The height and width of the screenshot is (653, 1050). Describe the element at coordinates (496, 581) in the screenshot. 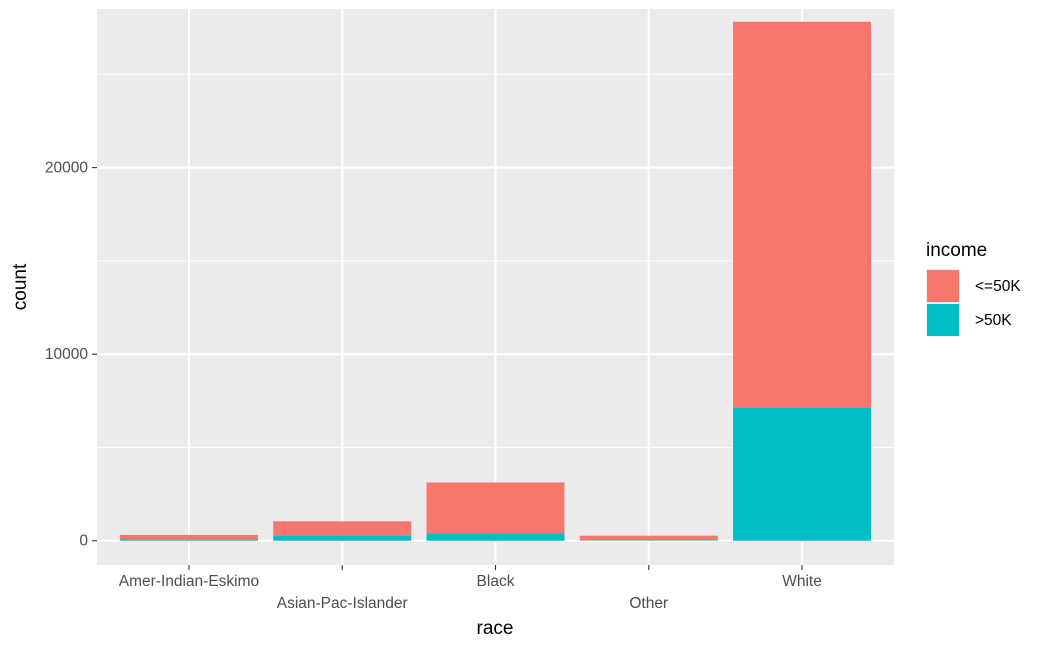

I see `x-tick-label: Black` at that location.